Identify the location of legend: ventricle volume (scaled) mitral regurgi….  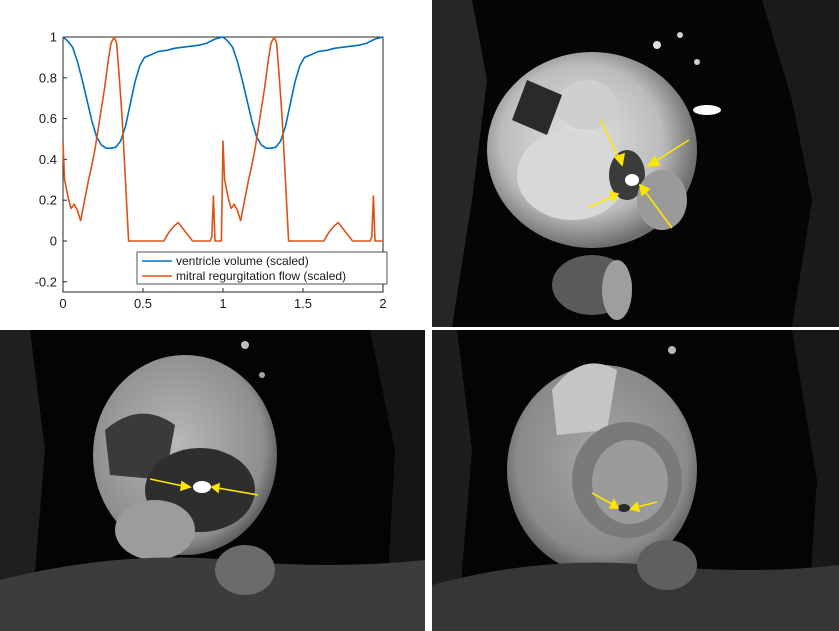
(262, 268).